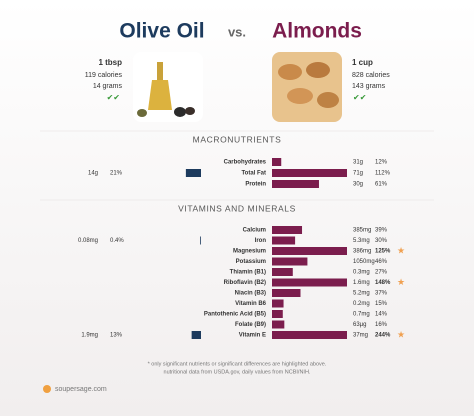  Describe the element at coordinates (250, 294) in the screenshot. I see `nutrient-name: Niacin (B3)` at that location.